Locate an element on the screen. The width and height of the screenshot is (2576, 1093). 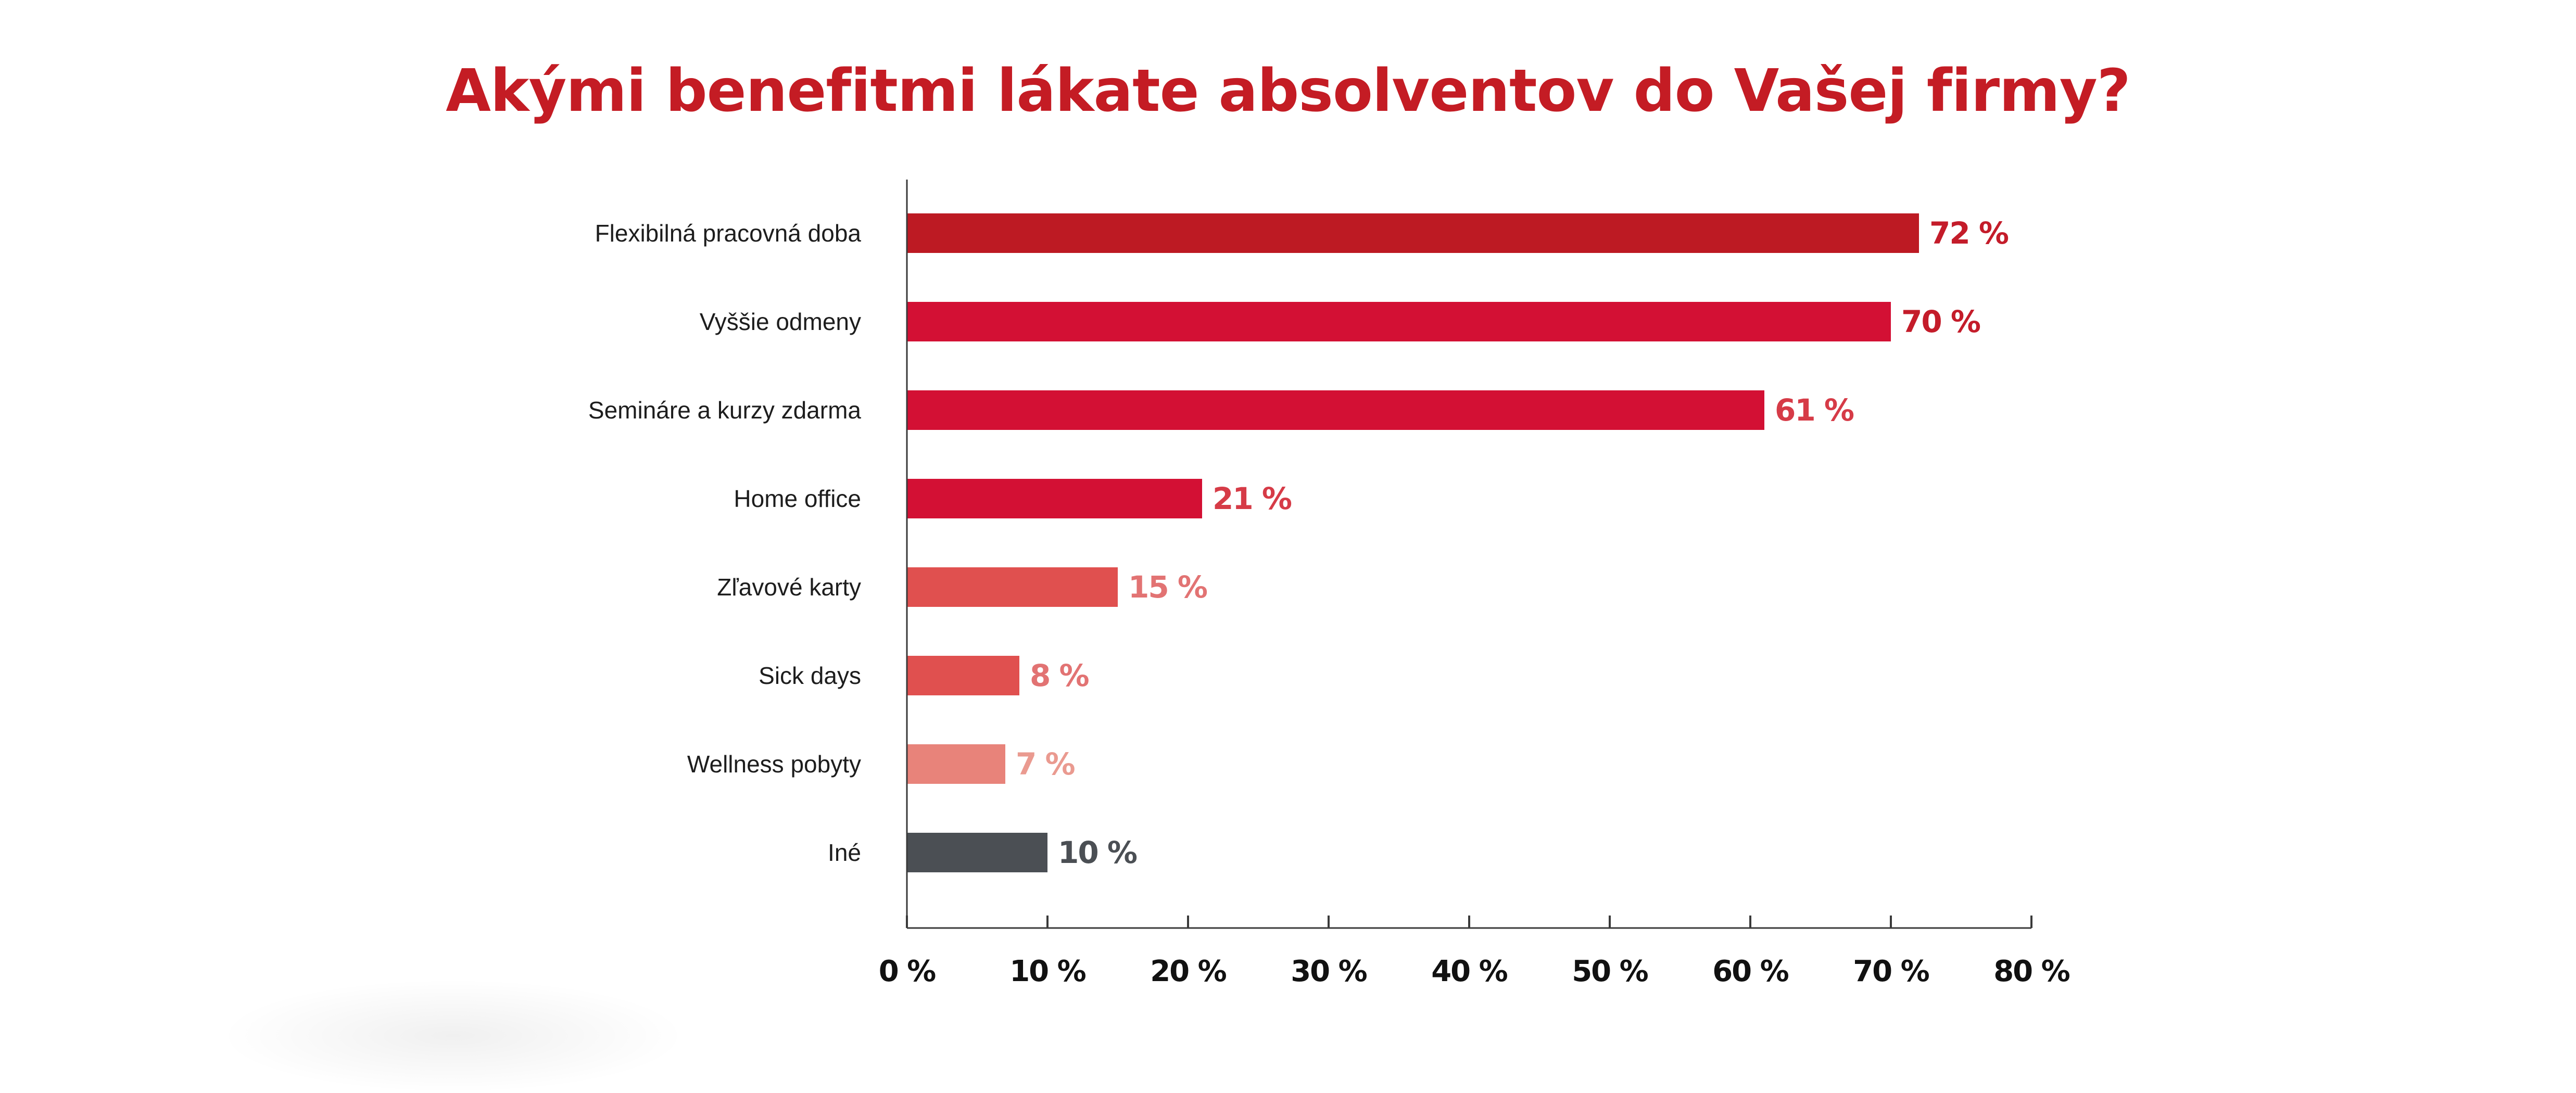
background-shadow is located at coordinates (453, 1035).